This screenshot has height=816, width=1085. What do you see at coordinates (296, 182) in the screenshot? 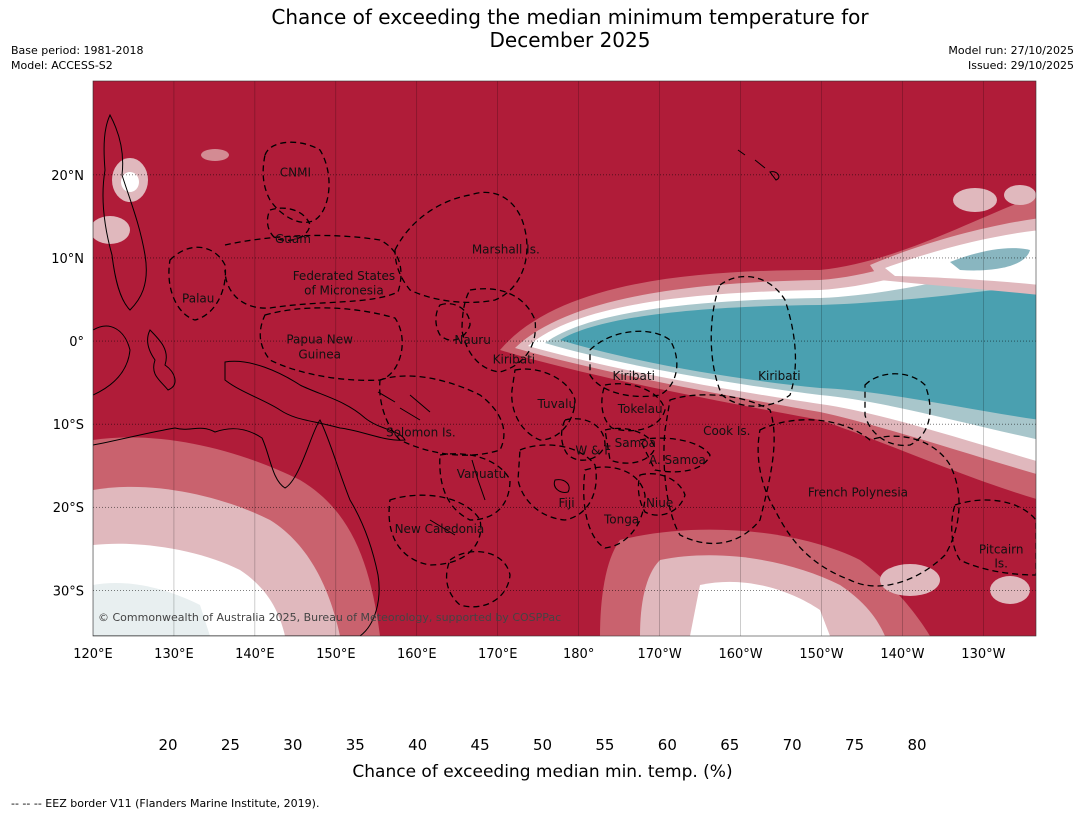
I see `eez-cnmi` at bounding box center [296, 182].